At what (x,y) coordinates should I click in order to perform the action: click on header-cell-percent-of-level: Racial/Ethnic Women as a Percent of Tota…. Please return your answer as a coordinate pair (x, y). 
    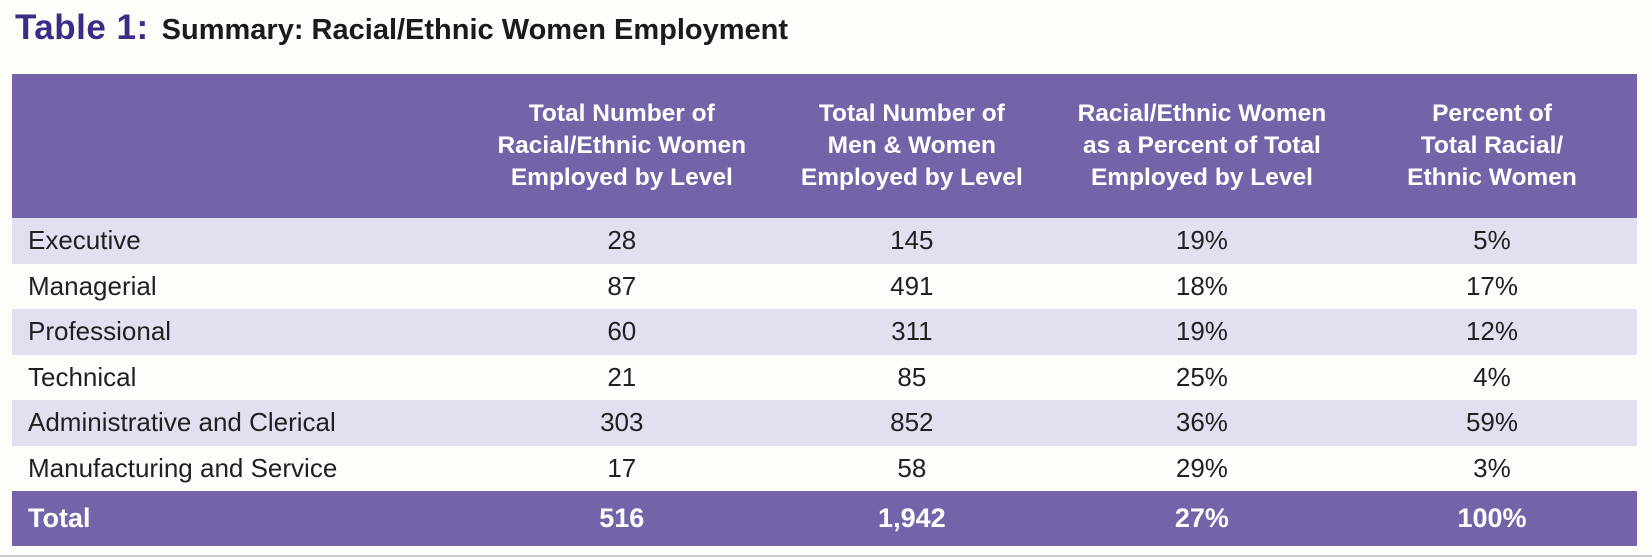
    Looking at the image, I should click on (1202, 145).